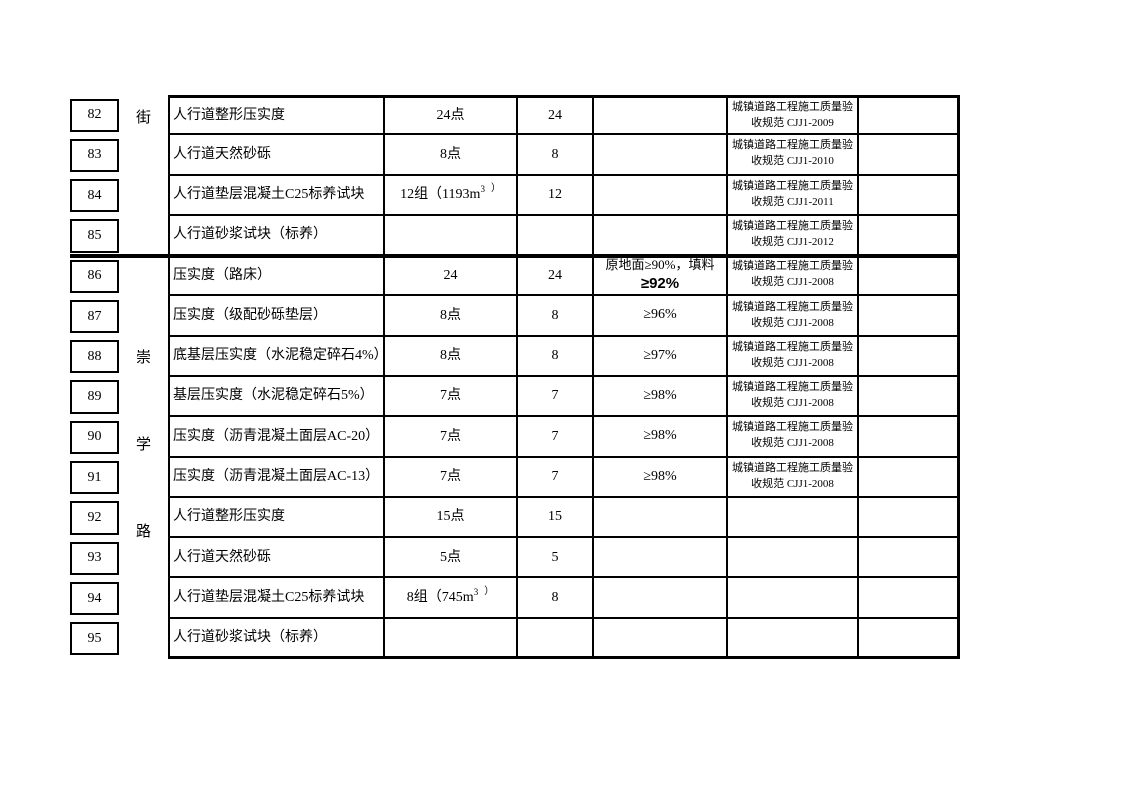  Describe the element at coordinates (94, 236) in the screenshot. I see `row-number-cell: 85` at that location.